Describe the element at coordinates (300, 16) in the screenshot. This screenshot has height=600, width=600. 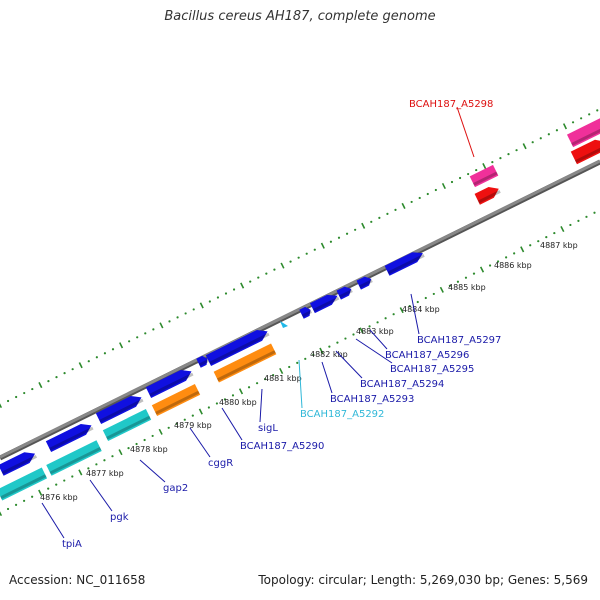
I see `map-title: Bacillus cereus AH187, complete genome` at that location.